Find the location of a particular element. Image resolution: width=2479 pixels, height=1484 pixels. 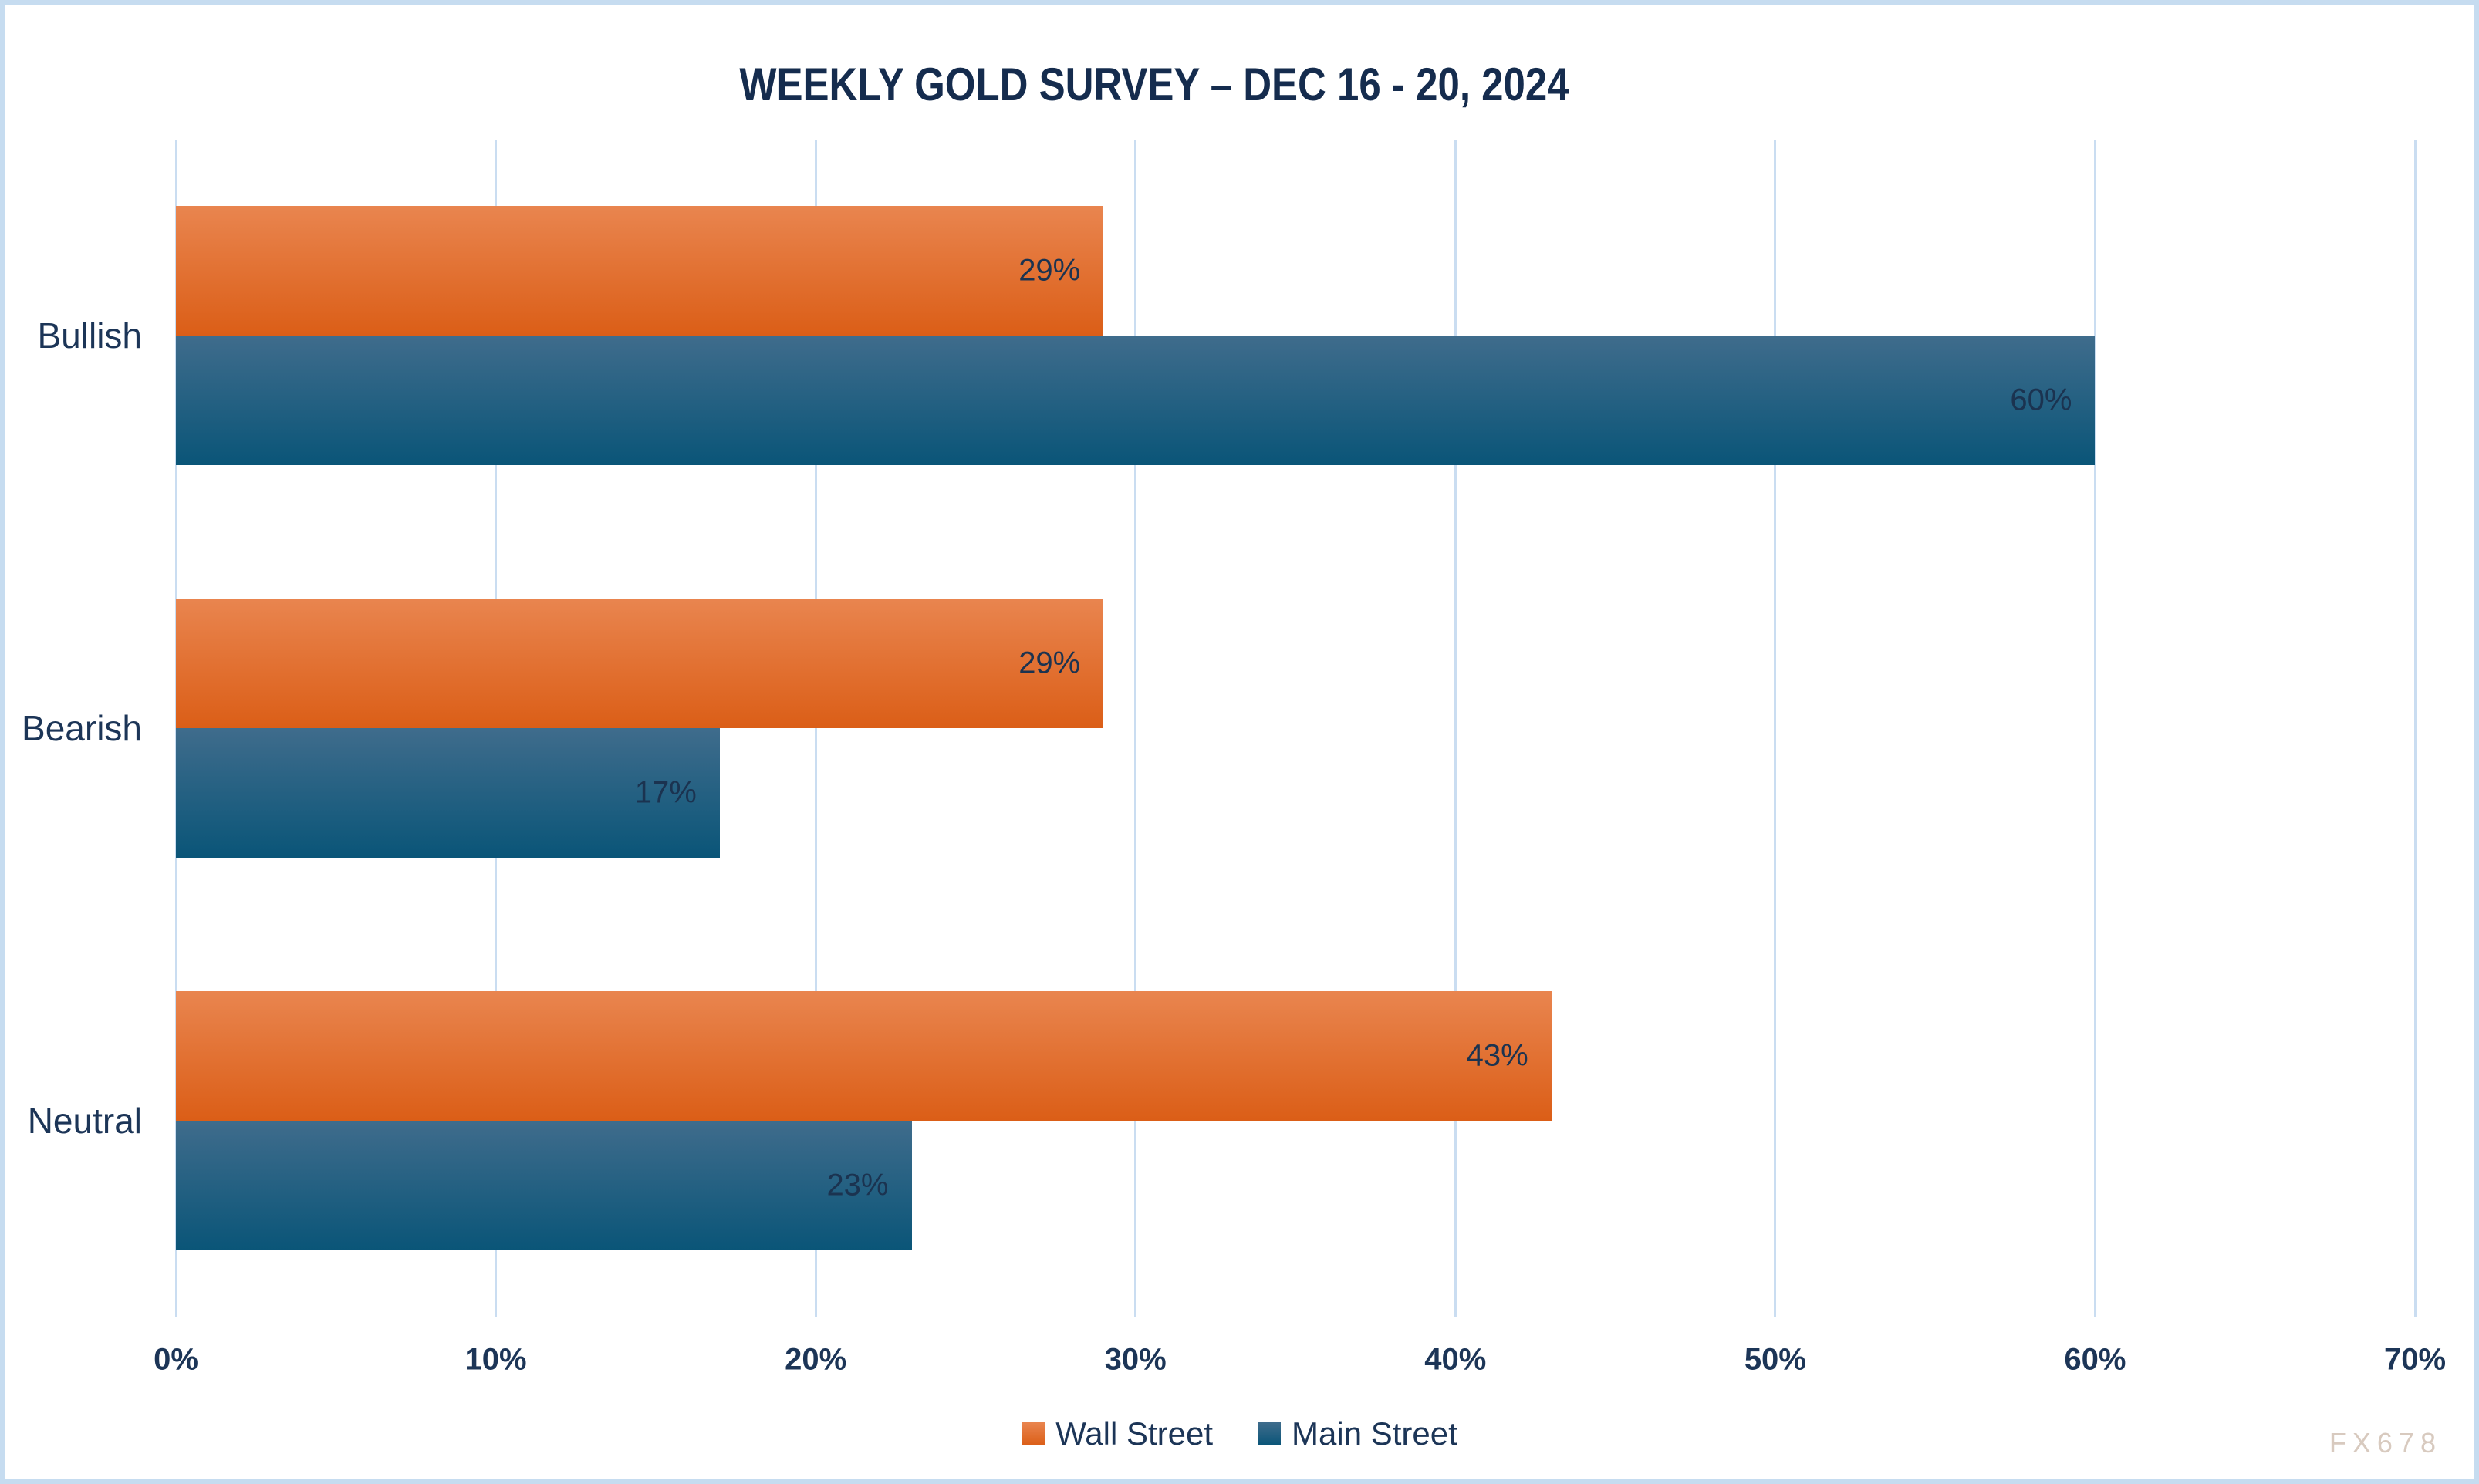

data-label: 43% is located at coordinates (1497, 1055).